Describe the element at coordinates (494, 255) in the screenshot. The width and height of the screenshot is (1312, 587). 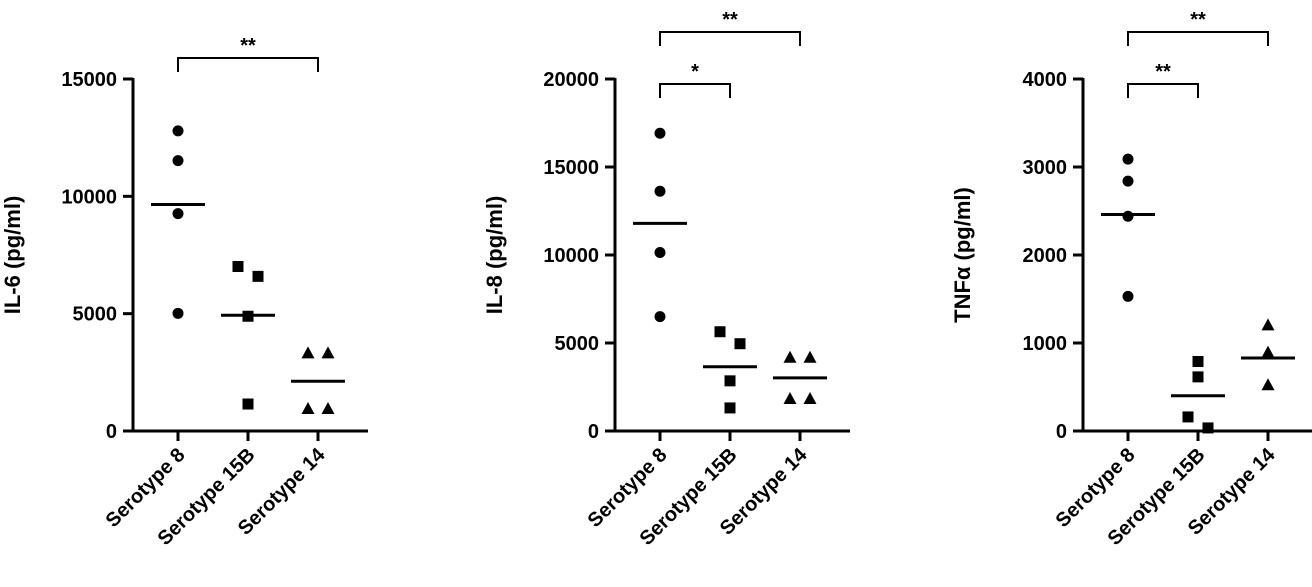
I see `y-axis-label: IL-8 (pg/ml)` at that location.